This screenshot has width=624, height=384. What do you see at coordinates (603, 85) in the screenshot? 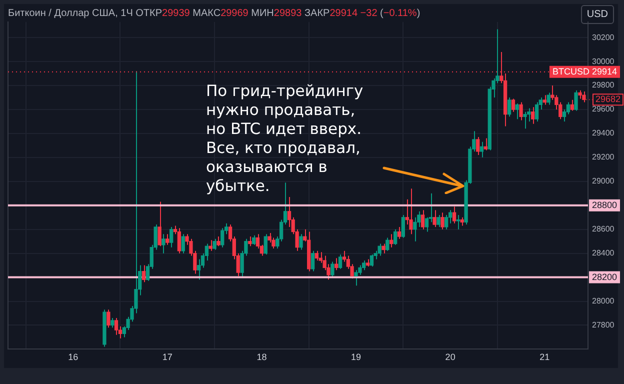
I see `y-tick-label: 29800` at bounding box center [603, 85].